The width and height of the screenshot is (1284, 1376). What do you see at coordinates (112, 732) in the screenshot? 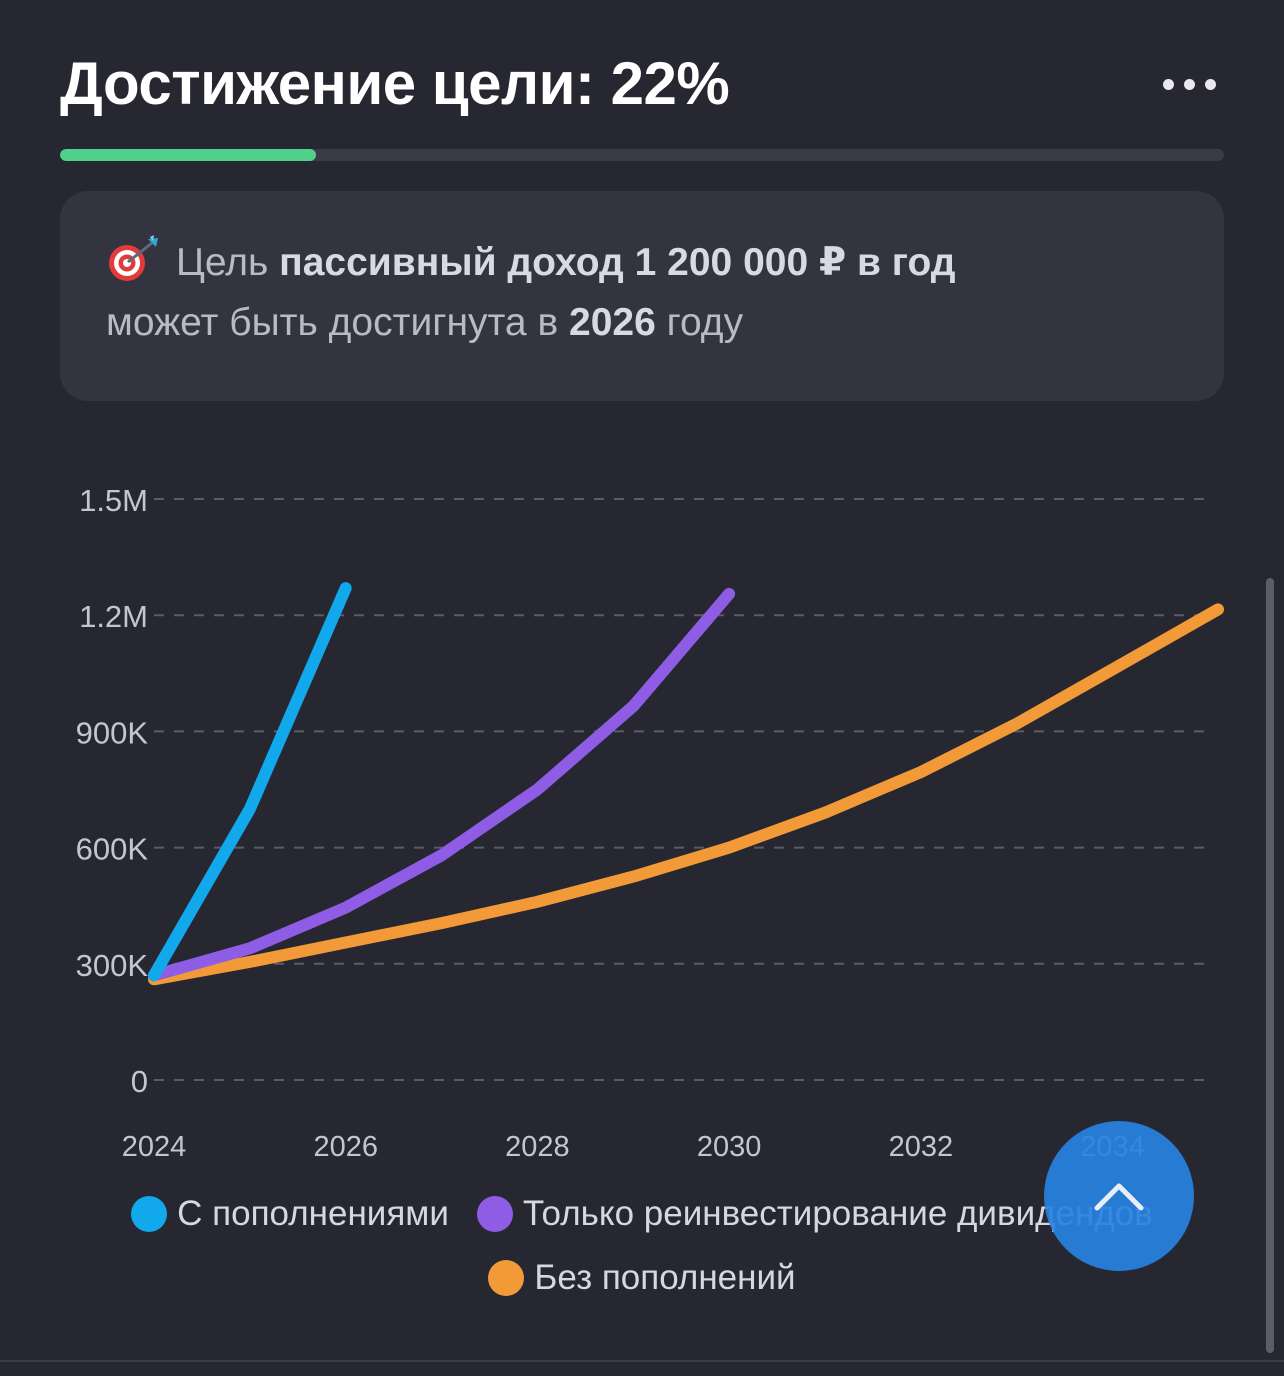
I see `y-tick-label: 900K` at bounding box center [112, 732].